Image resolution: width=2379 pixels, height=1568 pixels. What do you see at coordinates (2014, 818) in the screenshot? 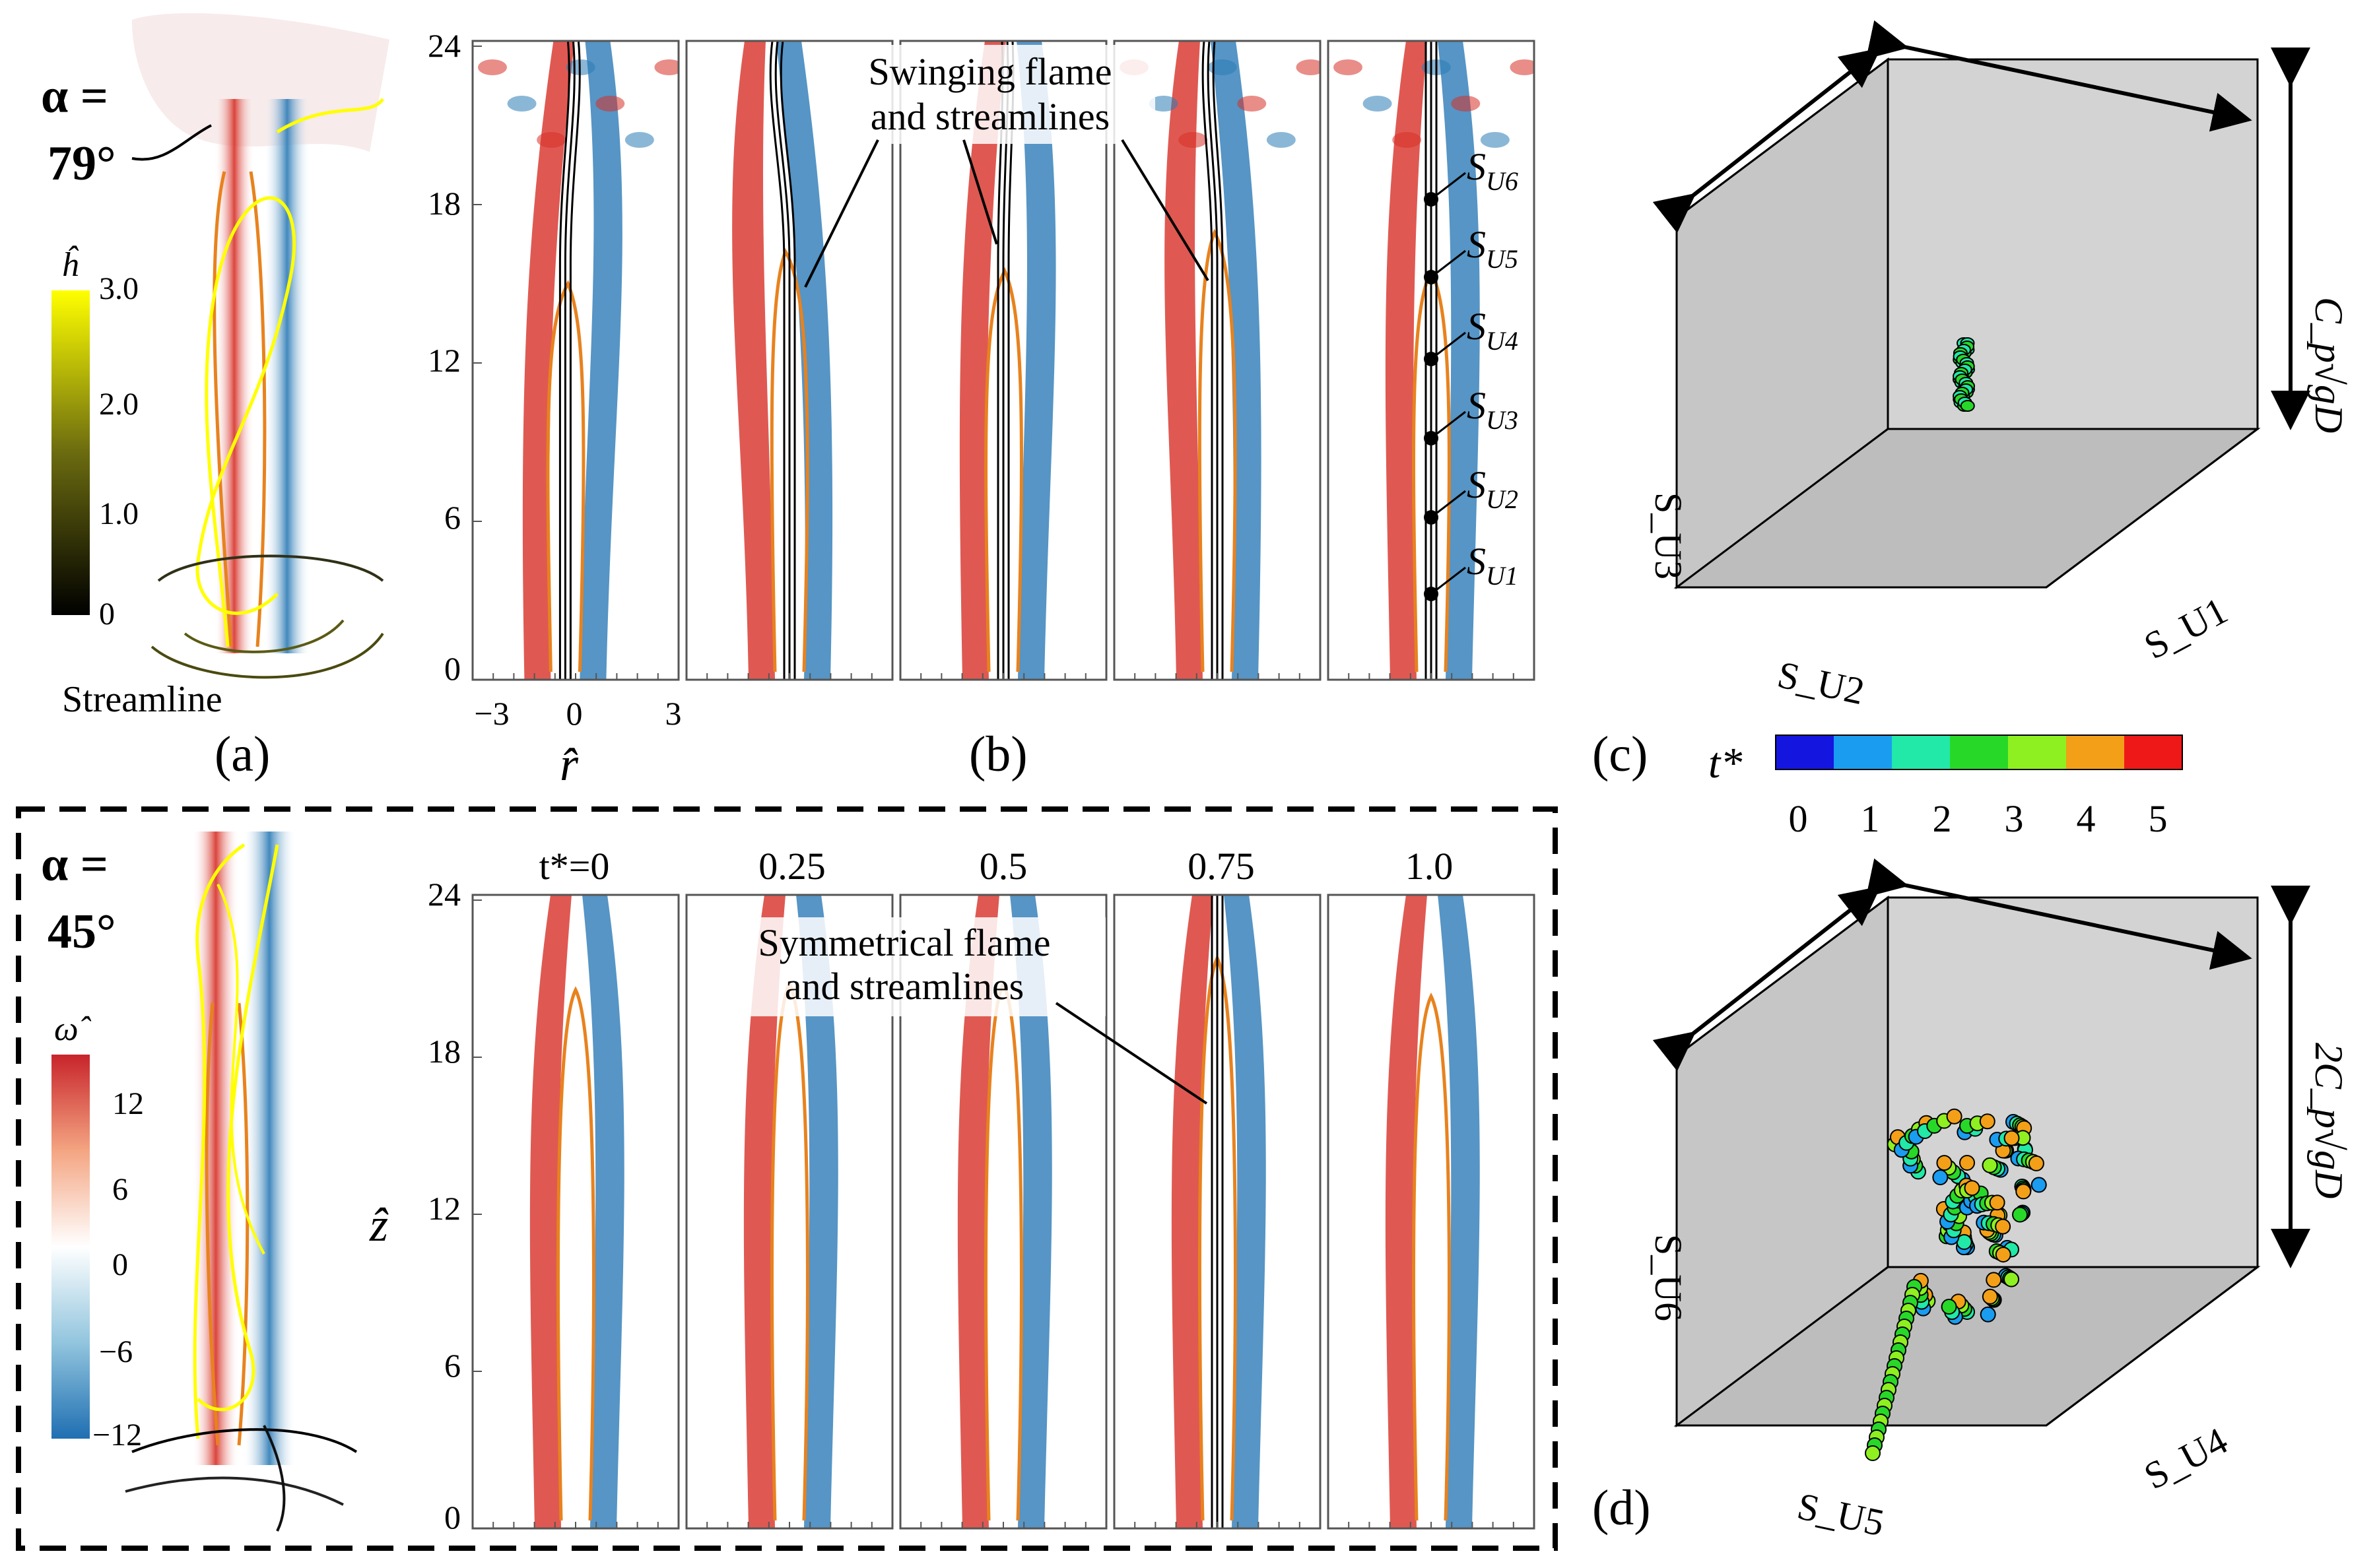
I see `time-tick-3: 3` at bounding box center [2014, 818].